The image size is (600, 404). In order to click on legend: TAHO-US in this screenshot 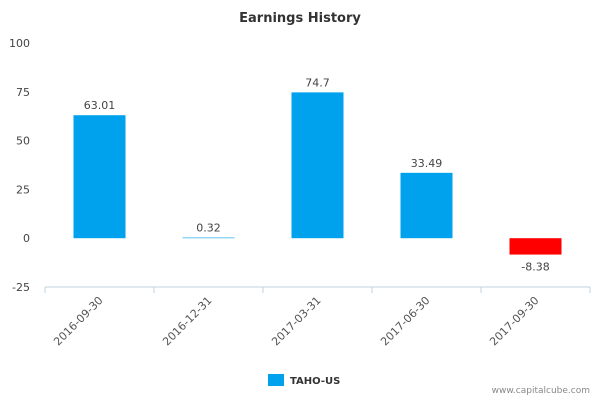, I will do `click(304, 380)`.